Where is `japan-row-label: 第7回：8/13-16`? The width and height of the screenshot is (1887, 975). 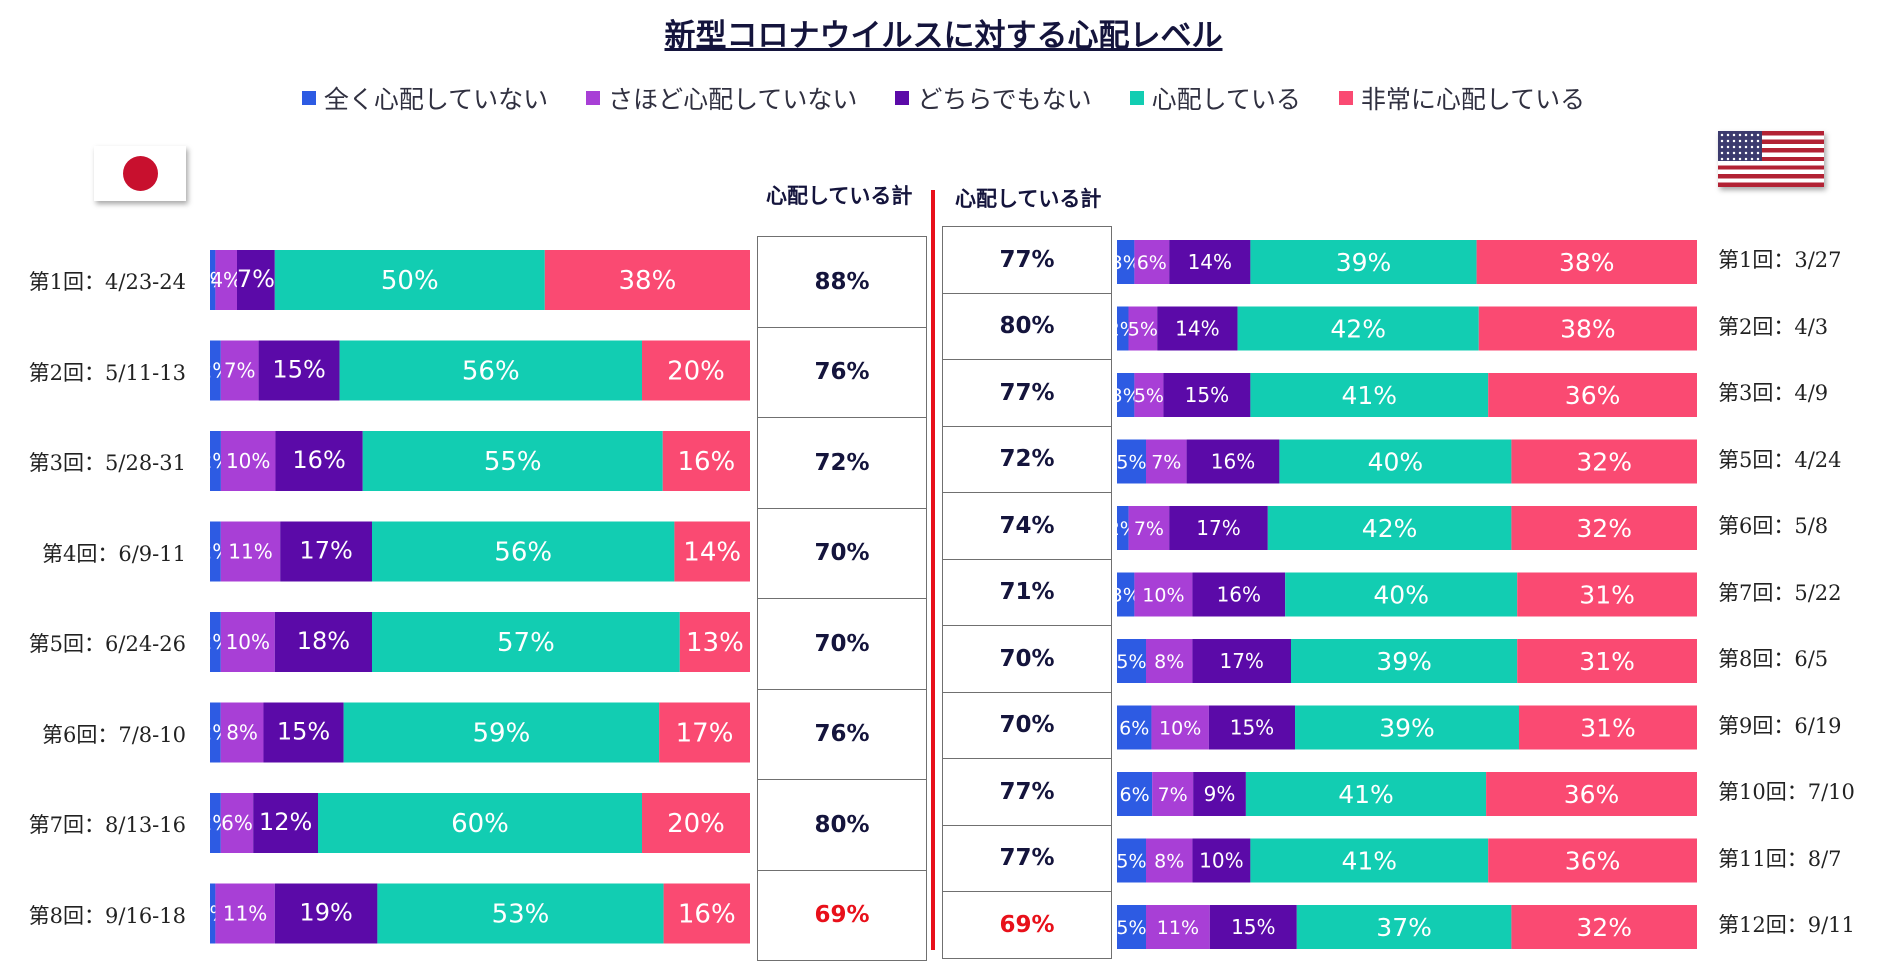
japan-row-label: 第7回：8/13-16 is located at coordinates (107, 825).